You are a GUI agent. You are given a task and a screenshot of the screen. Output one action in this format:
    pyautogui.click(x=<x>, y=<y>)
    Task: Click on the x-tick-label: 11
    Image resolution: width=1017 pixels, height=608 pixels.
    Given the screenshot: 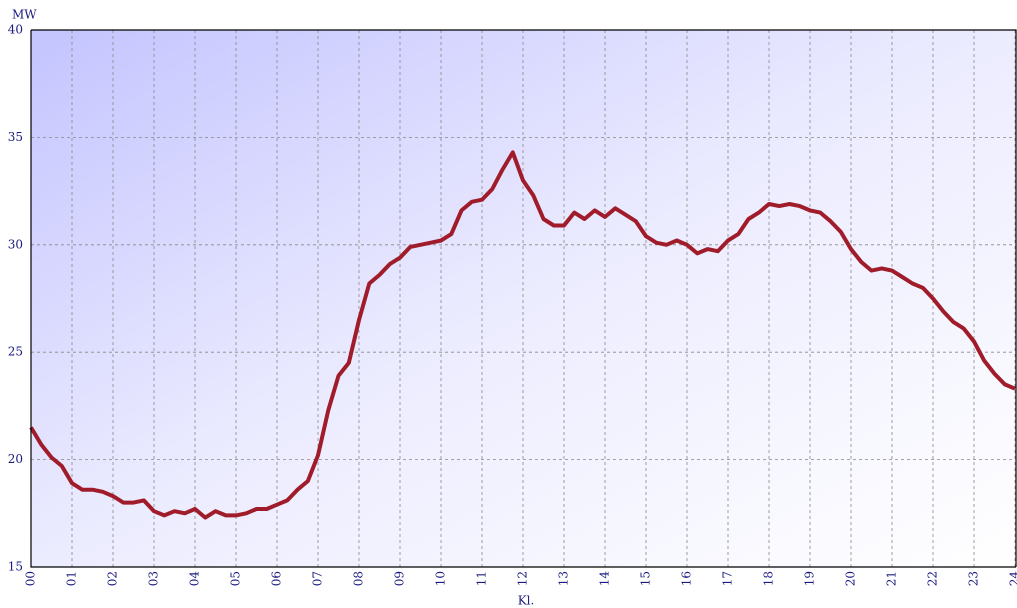 What is the action you would take?
    pyautogui.click(x=482, y=578)
    